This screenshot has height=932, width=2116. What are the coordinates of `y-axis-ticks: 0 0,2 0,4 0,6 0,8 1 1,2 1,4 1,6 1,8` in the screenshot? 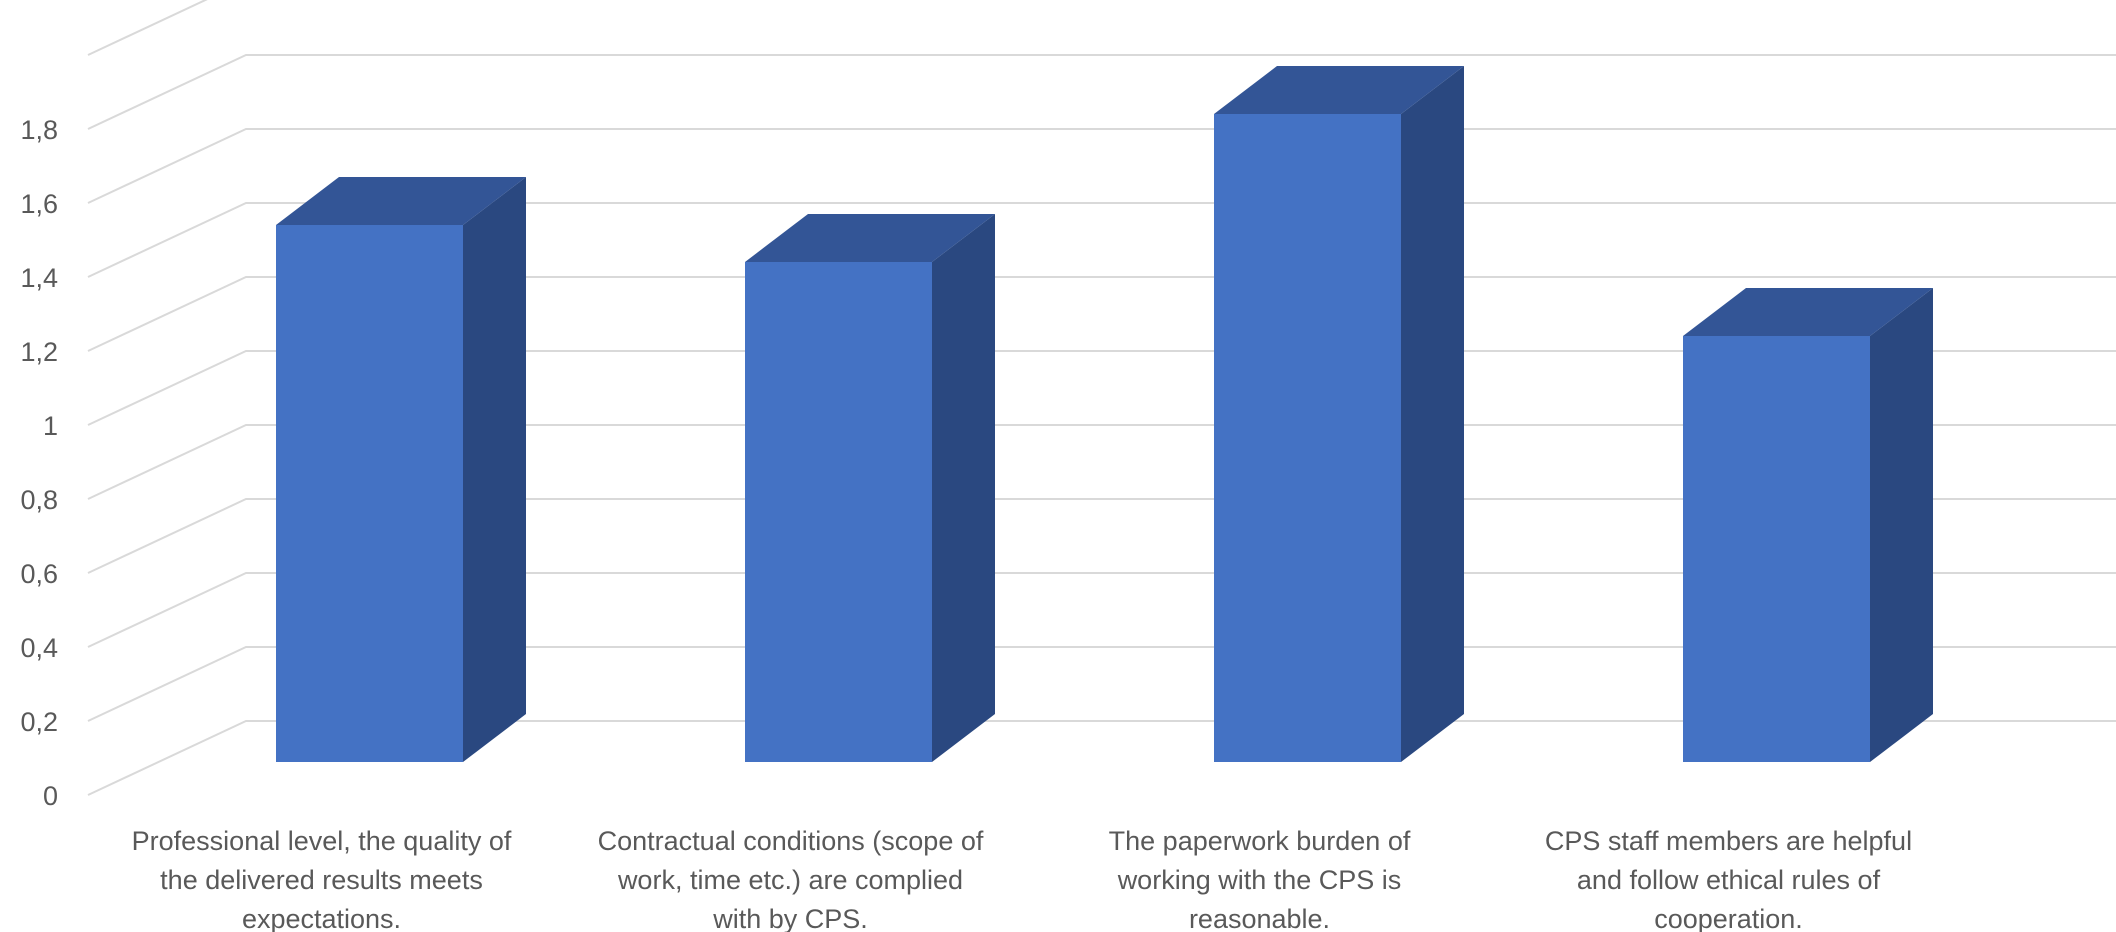 It's located at (39, 463).